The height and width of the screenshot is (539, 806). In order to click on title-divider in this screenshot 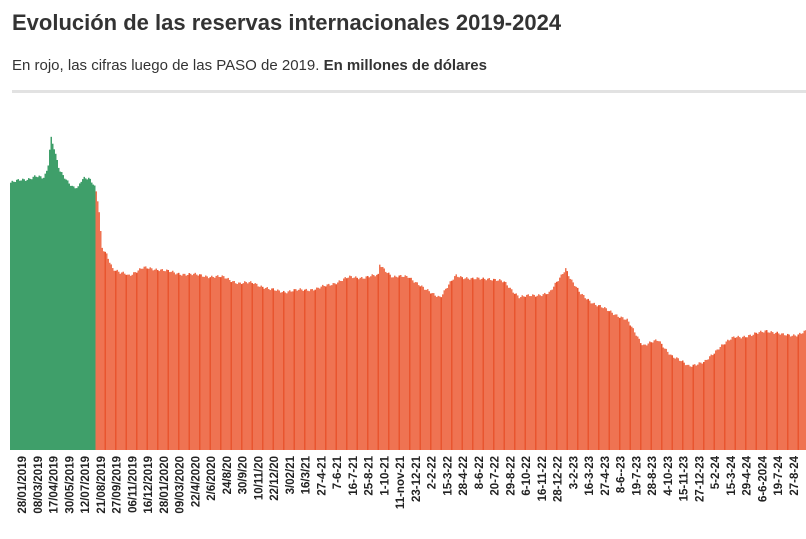, I will do `click(409, 91)`.